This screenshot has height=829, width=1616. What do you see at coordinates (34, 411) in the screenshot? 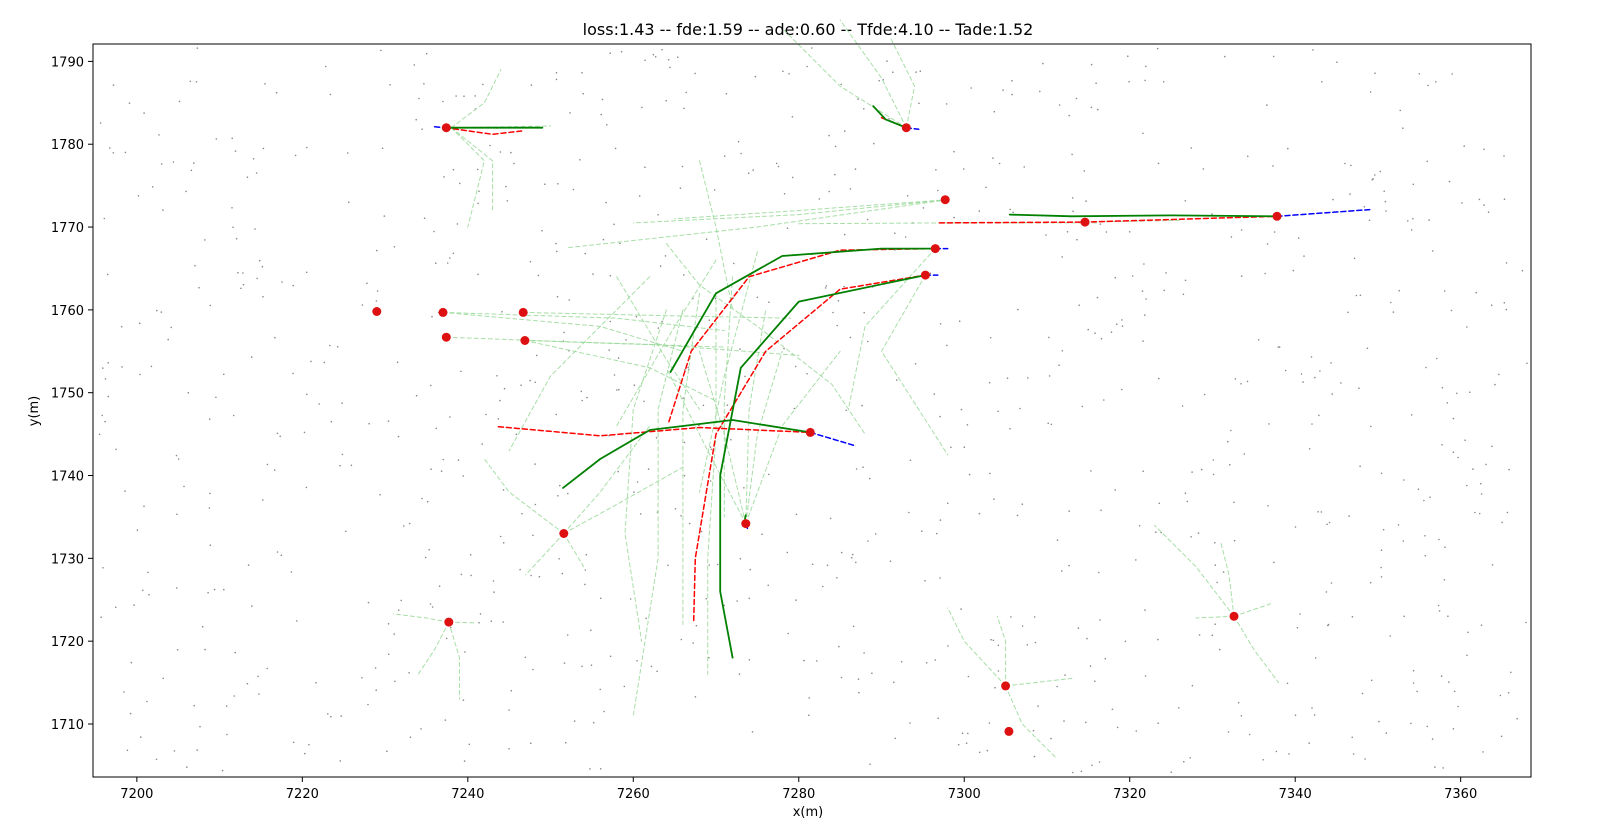
I see `y-axis-title: y(m)` at bounding box center [34, 411].